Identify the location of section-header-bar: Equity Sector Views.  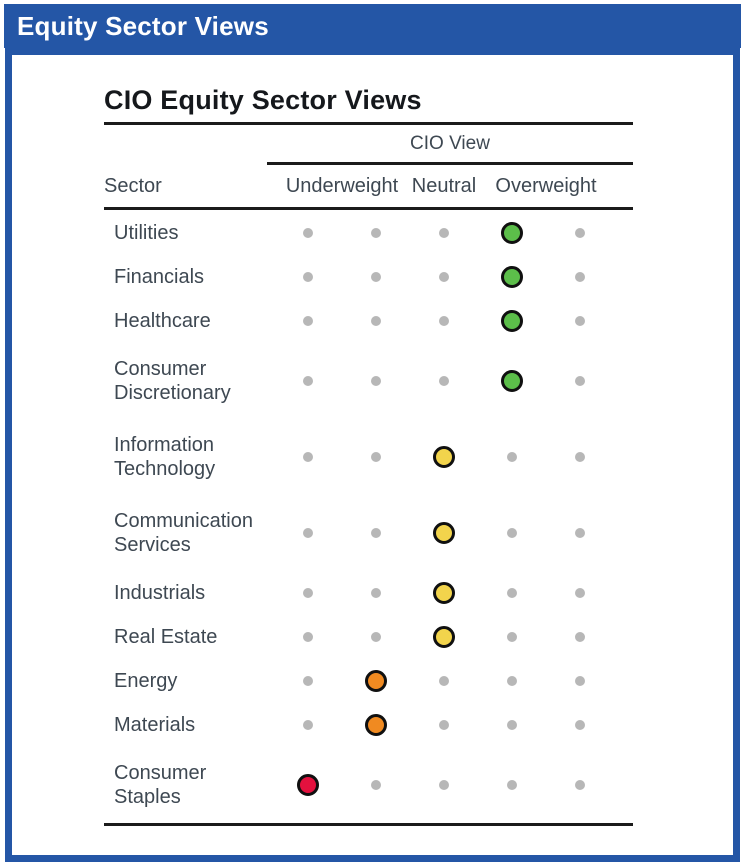
(372, 26).